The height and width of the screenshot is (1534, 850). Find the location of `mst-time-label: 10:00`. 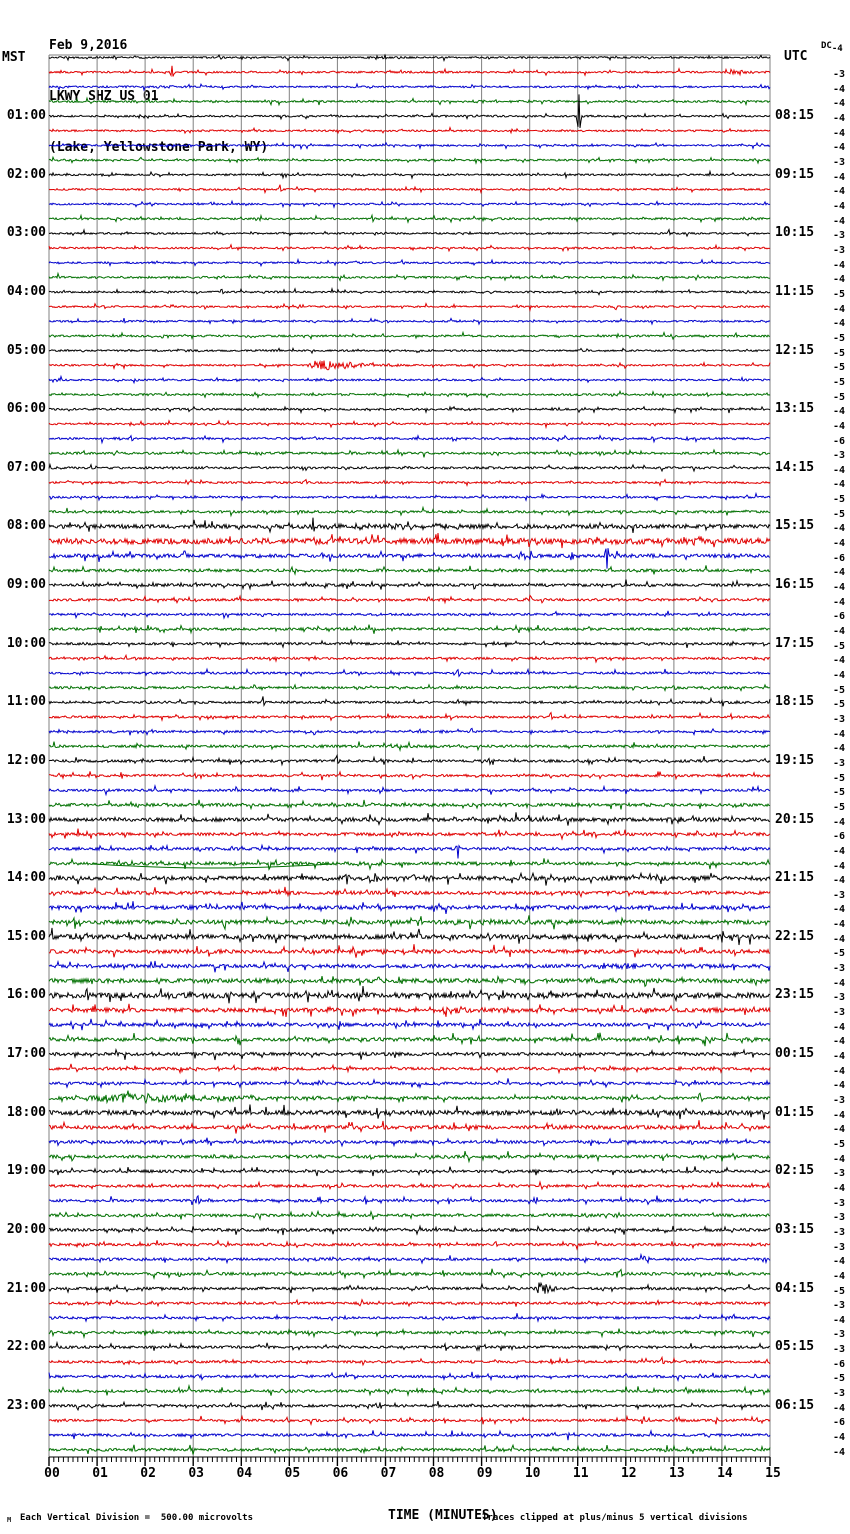

mst-time-label: 10:00 is located at coordinates (26, 643).